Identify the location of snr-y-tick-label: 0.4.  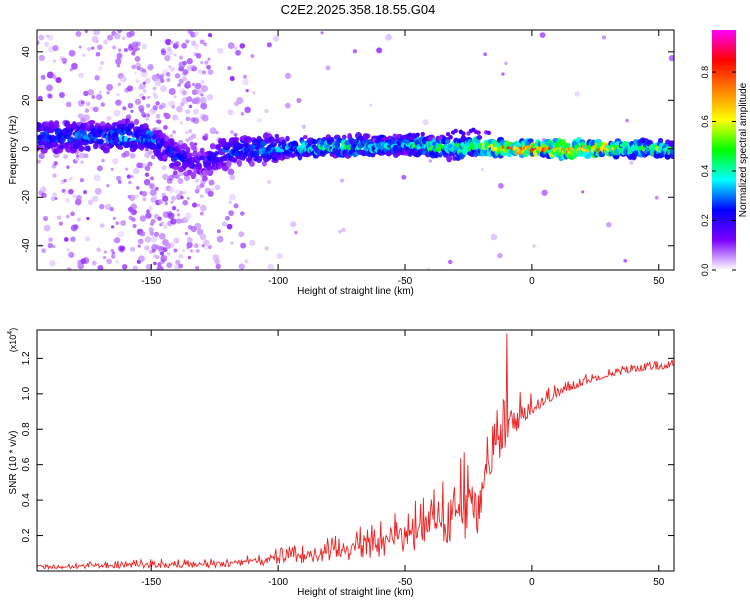
(26, 500).